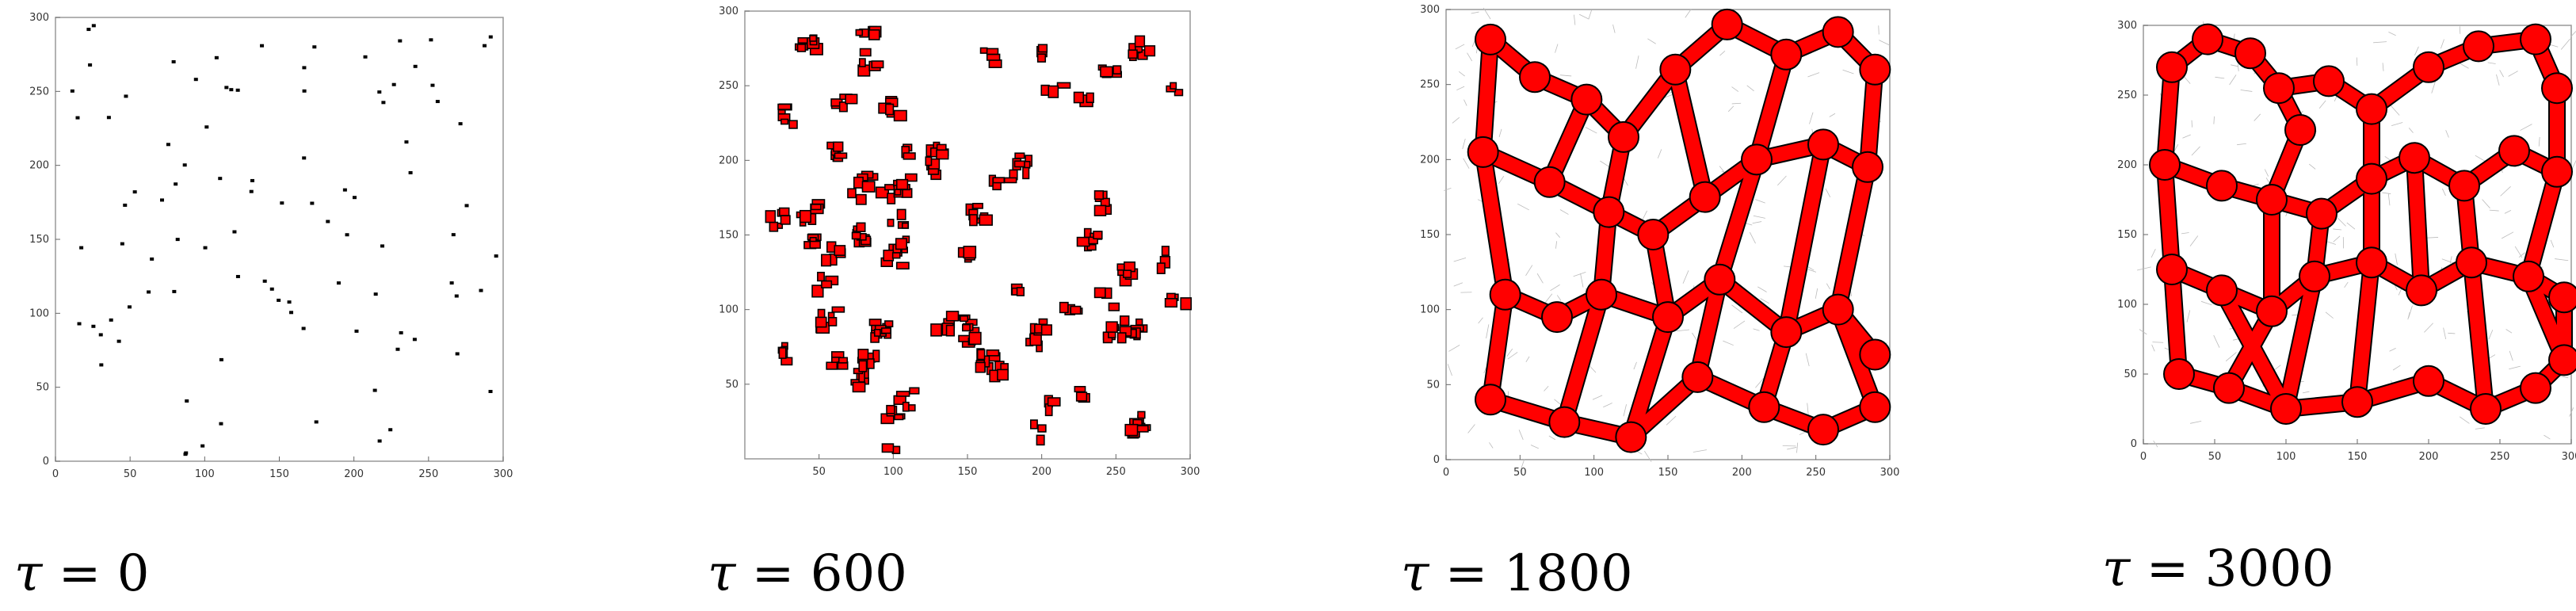  Describe the element at coordinates (1742, 473) in the screenshot. I see `x-tick-label: 200` at that location.